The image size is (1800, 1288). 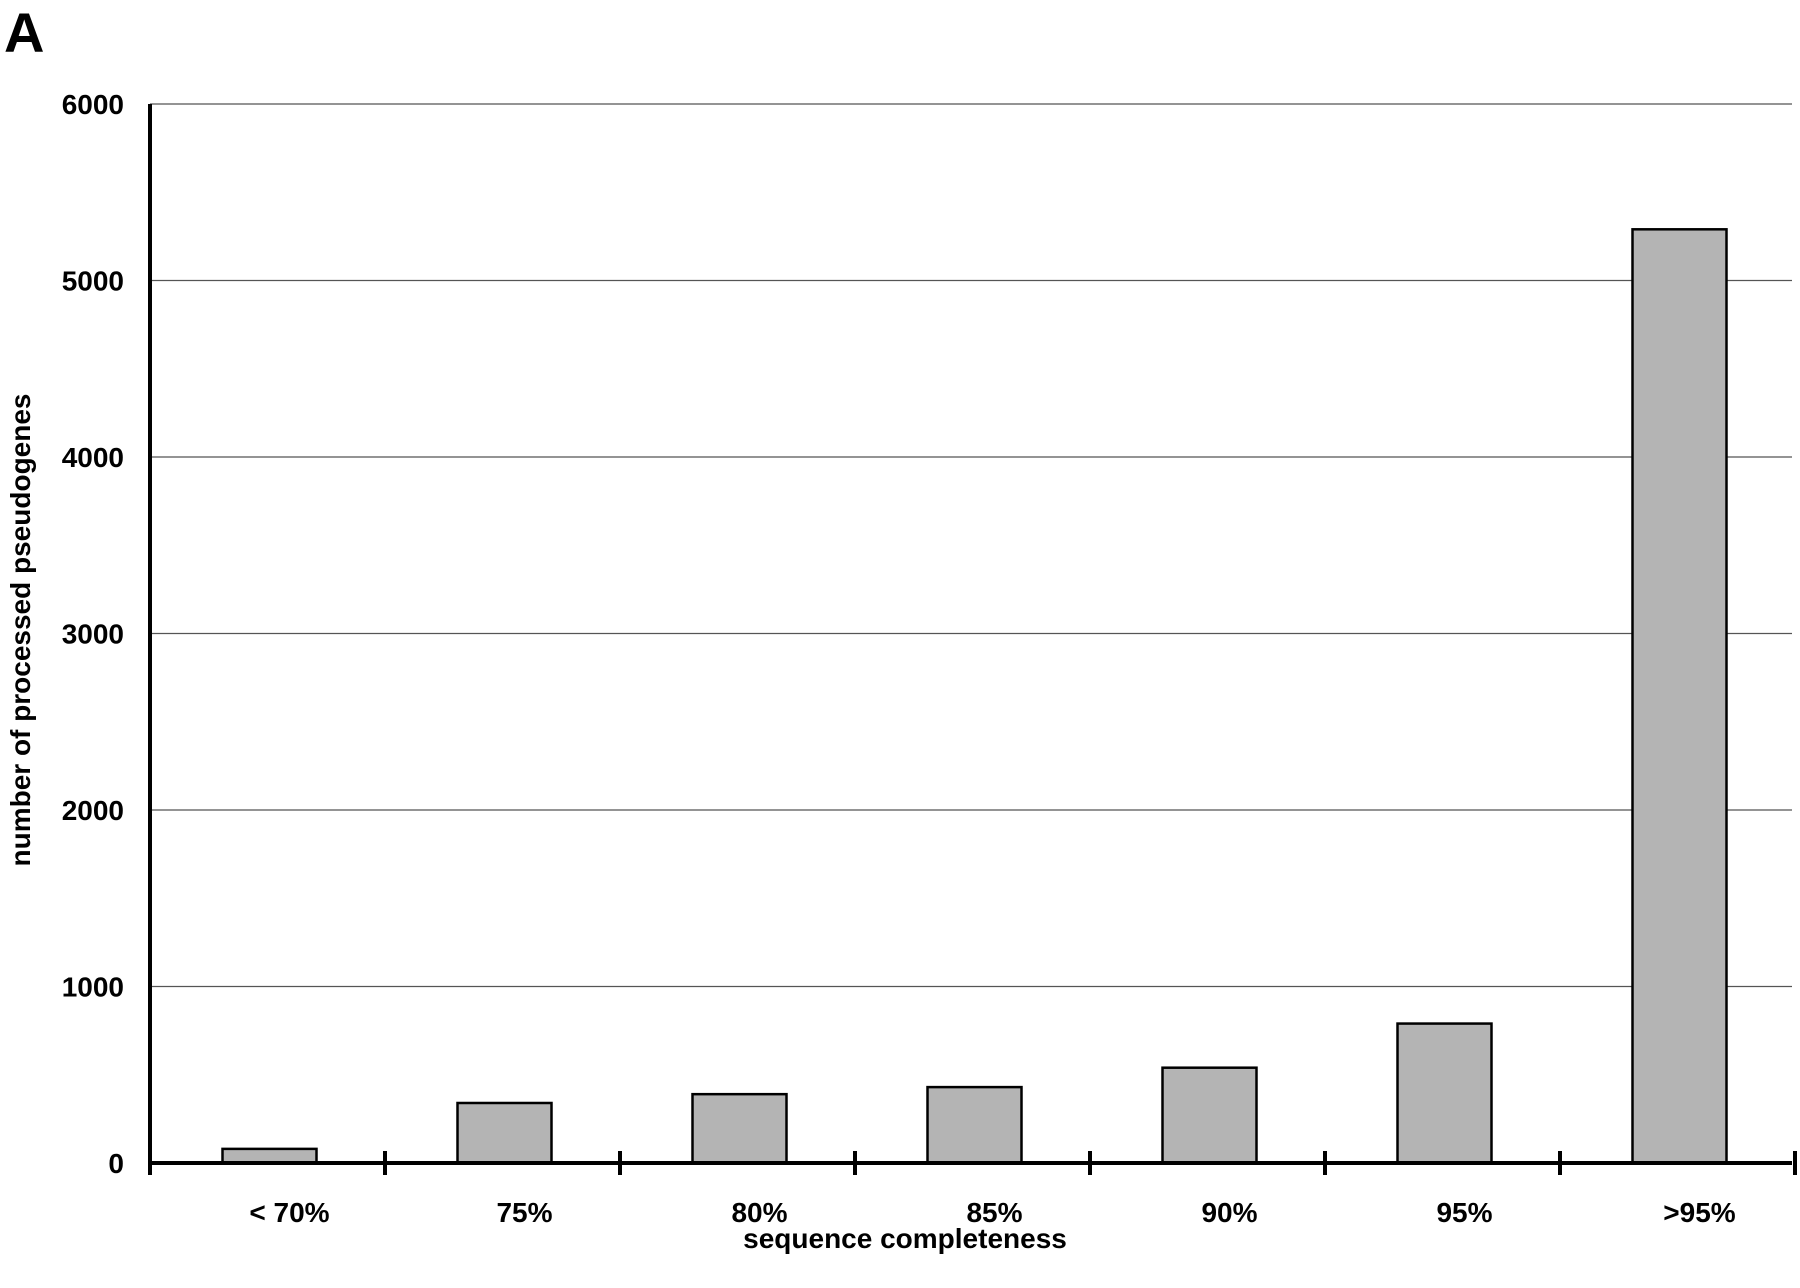 What do you see at coordinates (93, 104) in the screenshot?
I see `y-tick-label: 6000` at bounding box center [93, 104].